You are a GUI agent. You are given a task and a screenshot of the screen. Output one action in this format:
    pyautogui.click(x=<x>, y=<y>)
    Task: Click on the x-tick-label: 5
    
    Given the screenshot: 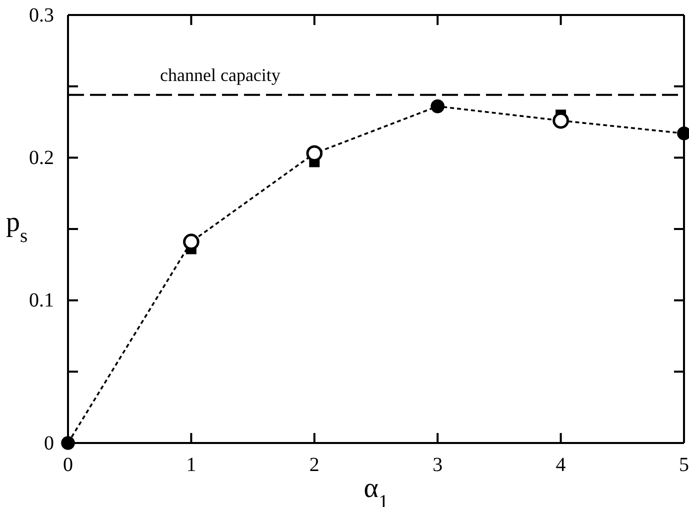 What is the action you would take?
    pyautogui.click(x=684, y=465)
    